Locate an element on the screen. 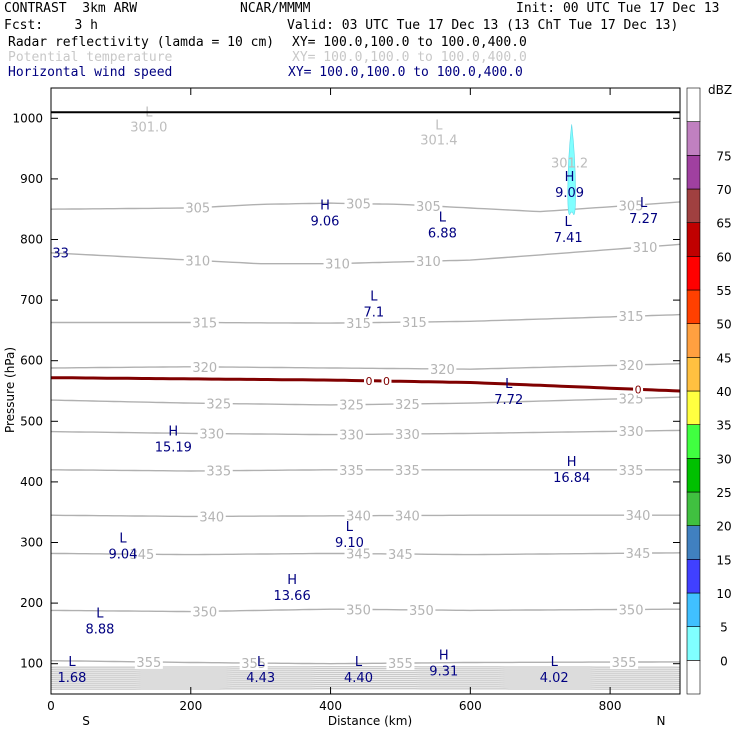  field-theta-xy: XY= 100.0,100.0 to 100.0,400.0 is located at coordinates (409, 57).